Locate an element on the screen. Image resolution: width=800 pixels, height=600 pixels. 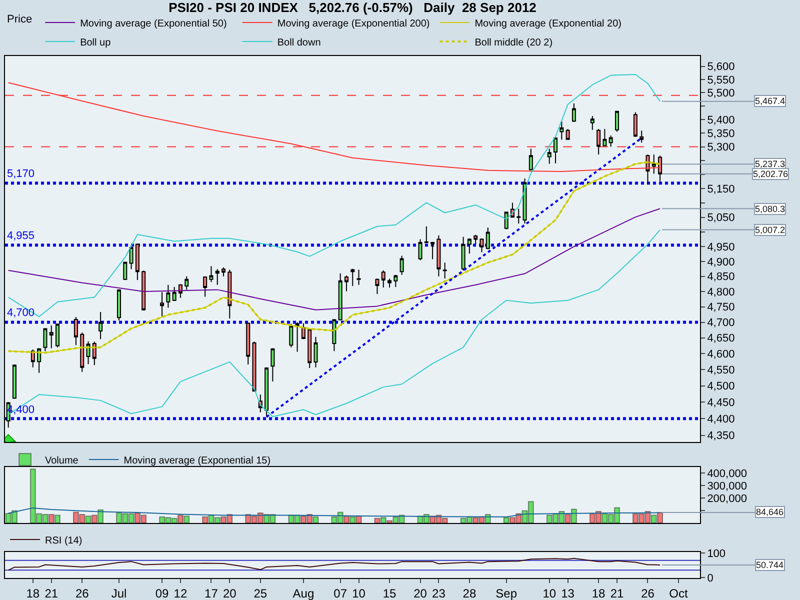
x-tick-label: 26 is located at coordinates (82, 593).